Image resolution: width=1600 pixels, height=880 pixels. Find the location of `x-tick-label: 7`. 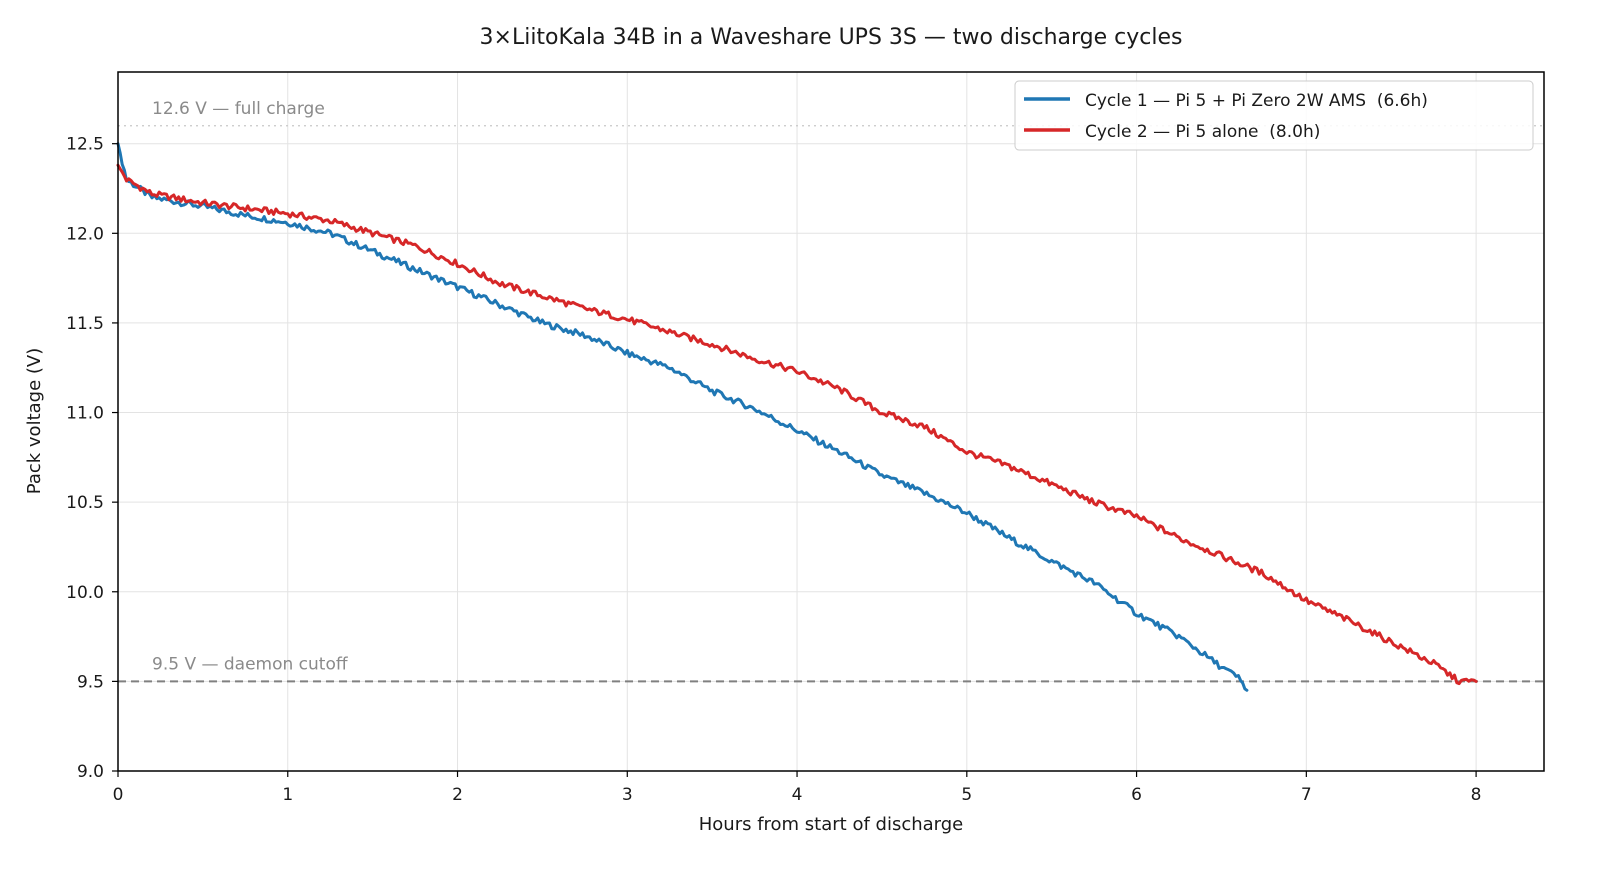

x-tick-label: 7 is located at coordinates (1306, 795).